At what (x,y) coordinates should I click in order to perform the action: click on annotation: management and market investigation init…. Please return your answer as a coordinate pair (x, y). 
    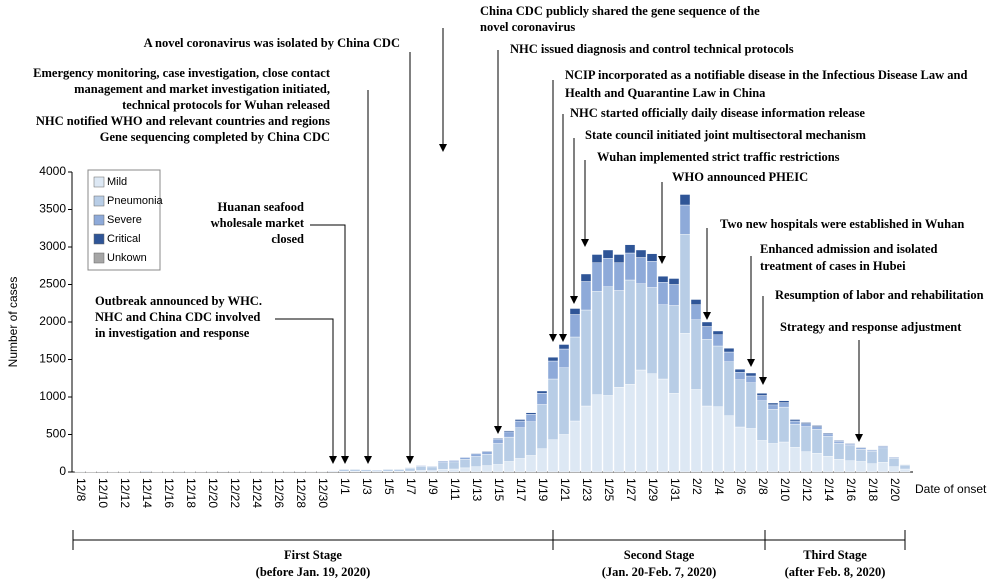
    Looking at the image, I should click on (202, 89).